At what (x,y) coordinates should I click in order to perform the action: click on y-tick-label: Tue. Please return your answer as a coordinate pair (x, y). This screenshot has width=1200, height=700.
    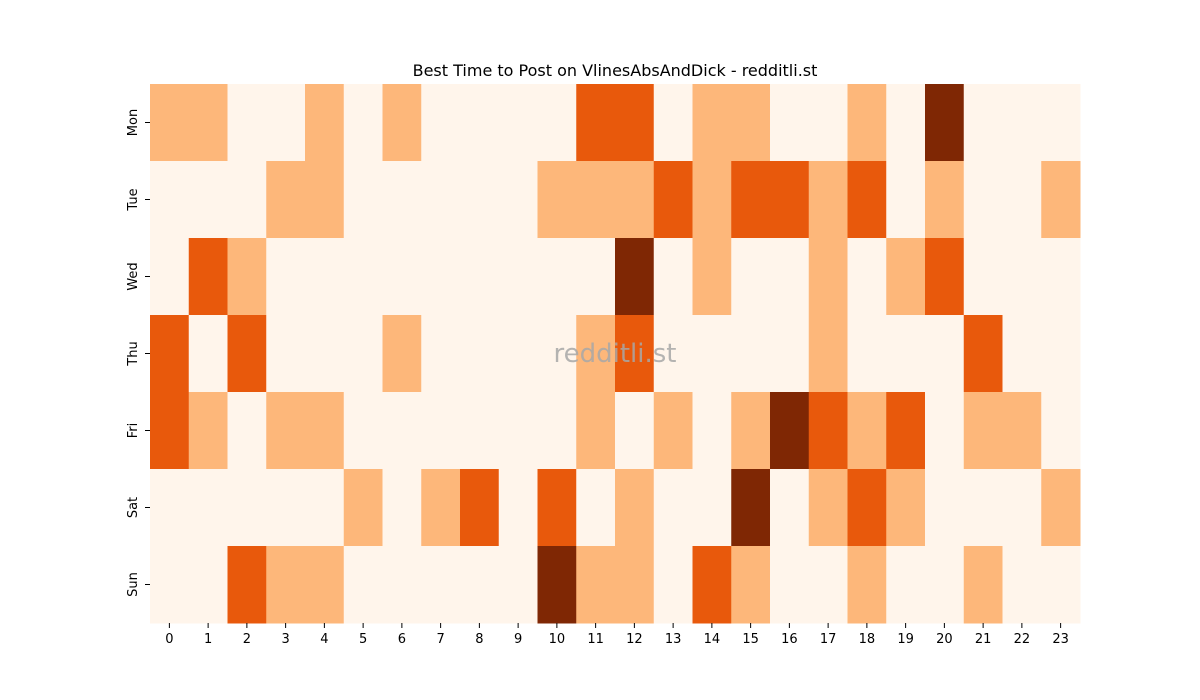
    Looking at the image, I should click on (133, 199).